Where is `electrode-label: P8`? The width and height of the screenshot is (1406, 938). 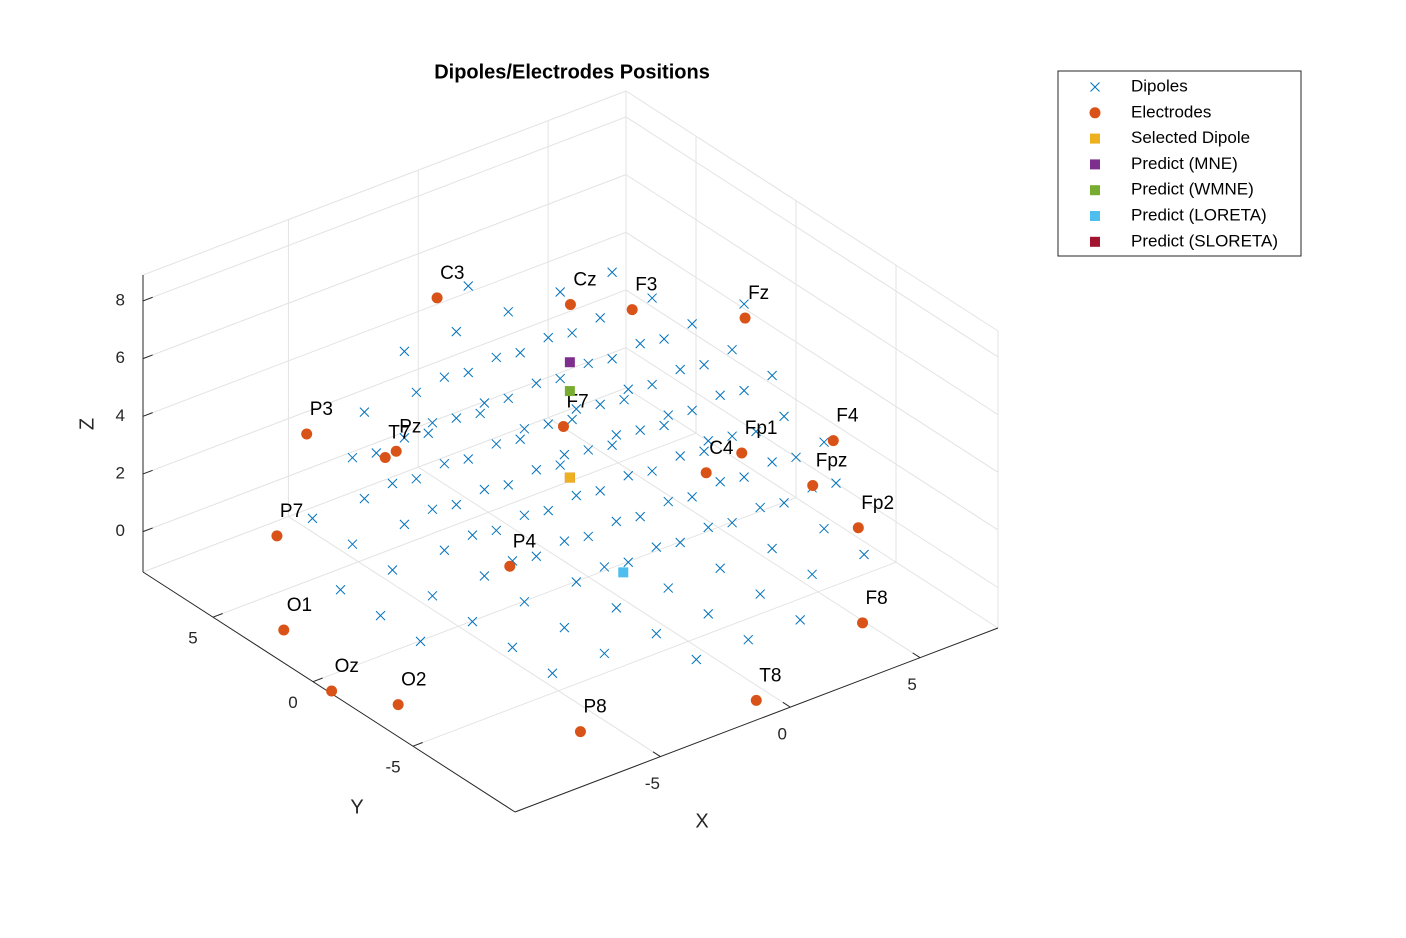
electrode-label: P8 is located at coordinates (594, 707).